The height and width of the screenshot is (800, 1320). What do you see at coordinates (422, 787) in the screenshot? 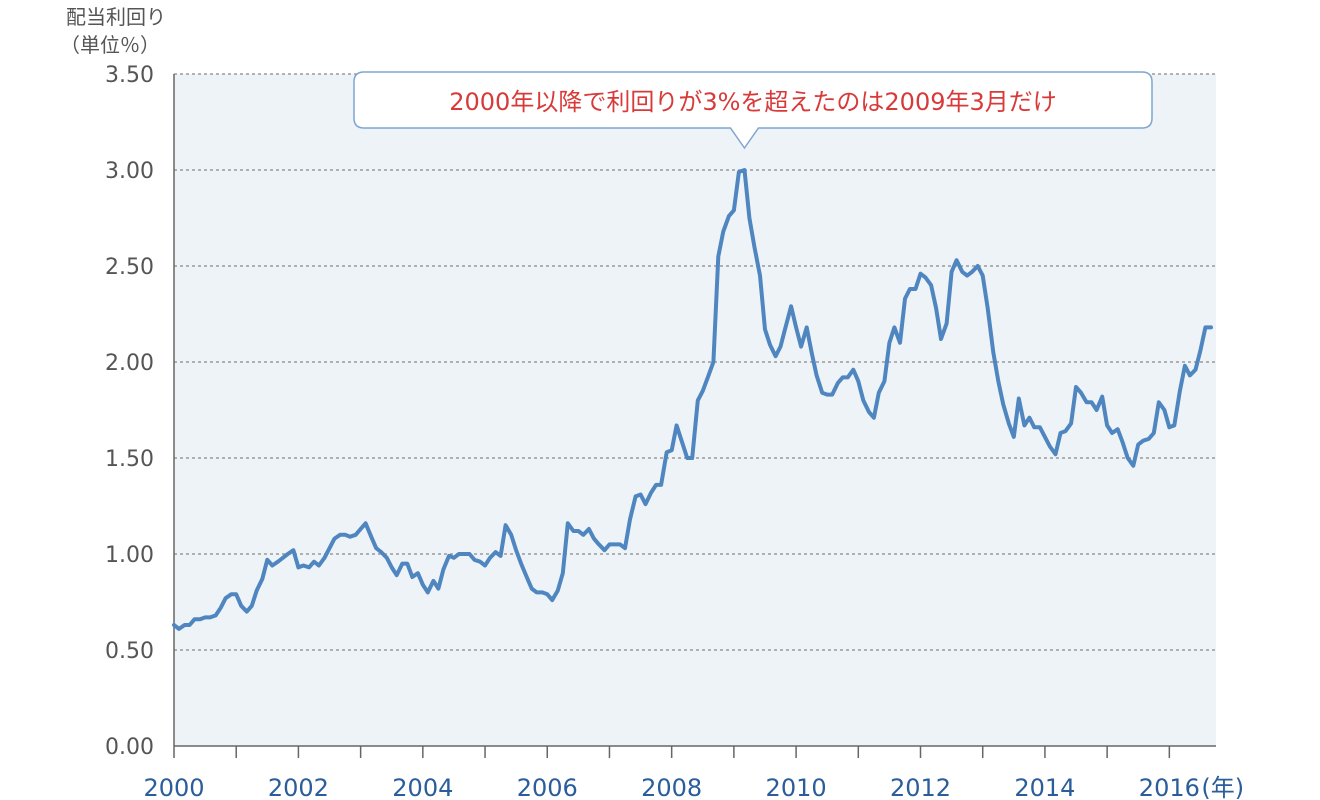
I see `x-tick-label: 2004` at bounding box center [422, 787].